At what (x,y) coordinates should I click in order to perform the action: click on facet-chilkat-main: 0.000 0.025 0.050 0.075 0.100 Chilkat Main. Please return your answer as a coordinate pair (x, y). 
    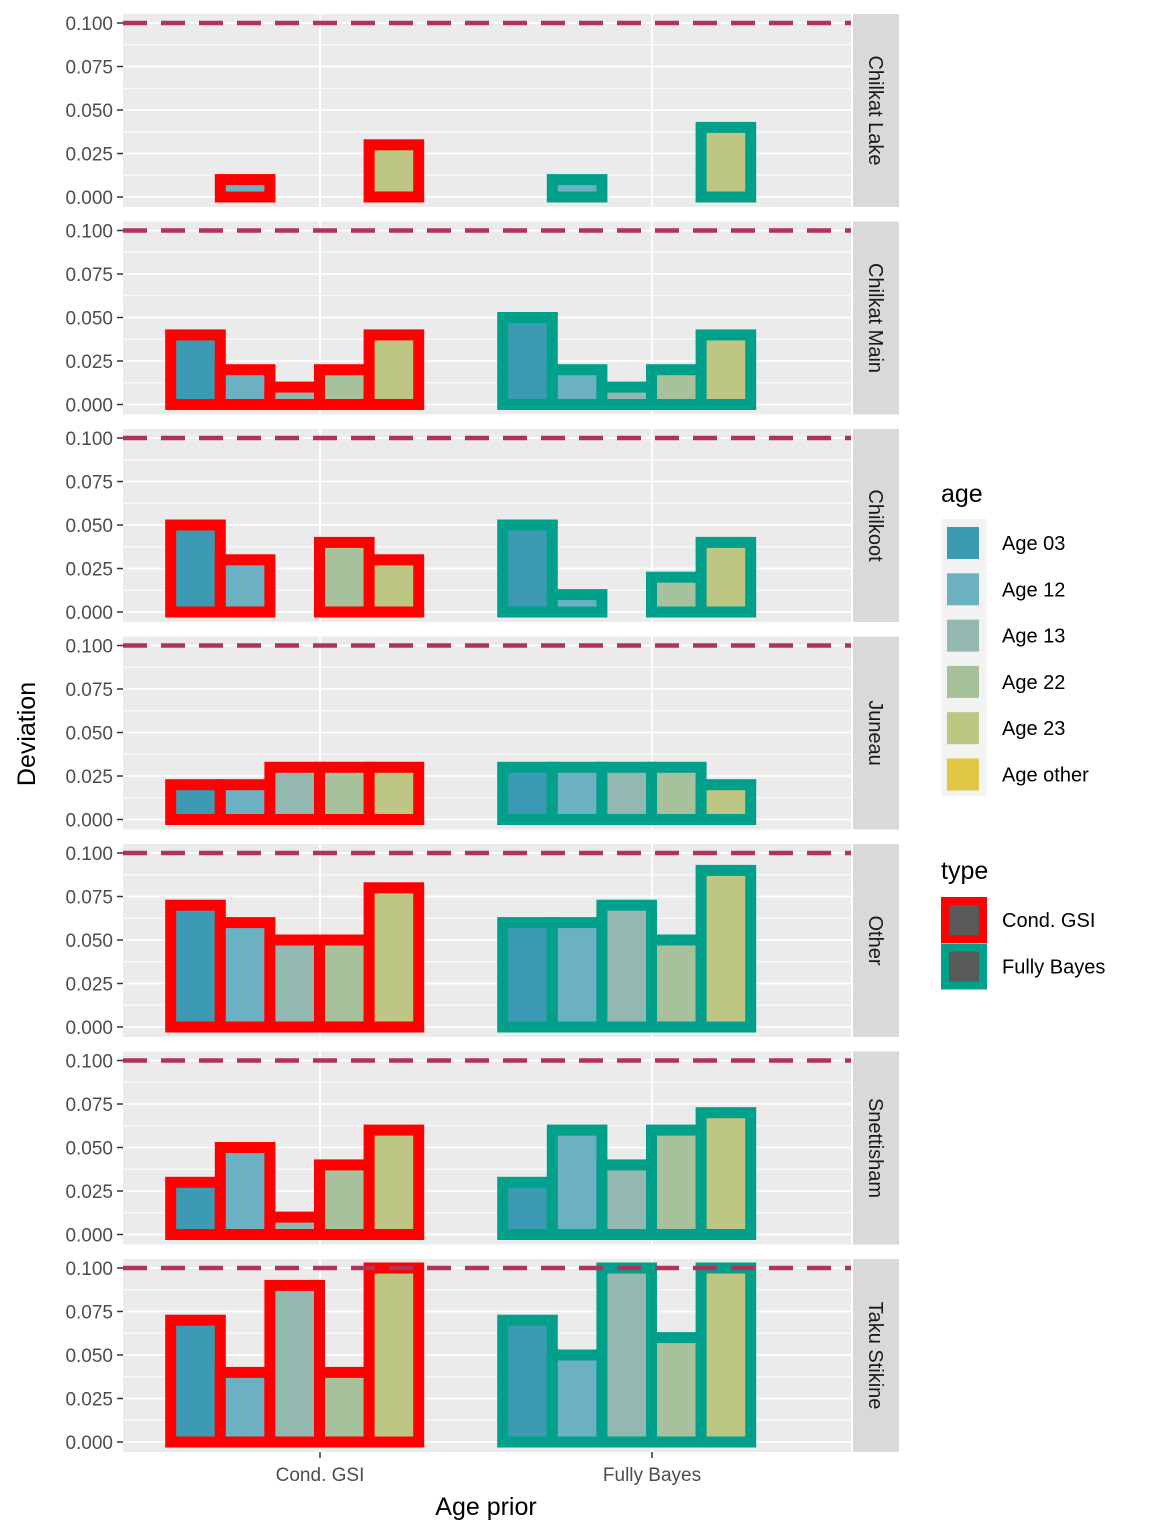
    Looking at the image, I should click on (482, 319).